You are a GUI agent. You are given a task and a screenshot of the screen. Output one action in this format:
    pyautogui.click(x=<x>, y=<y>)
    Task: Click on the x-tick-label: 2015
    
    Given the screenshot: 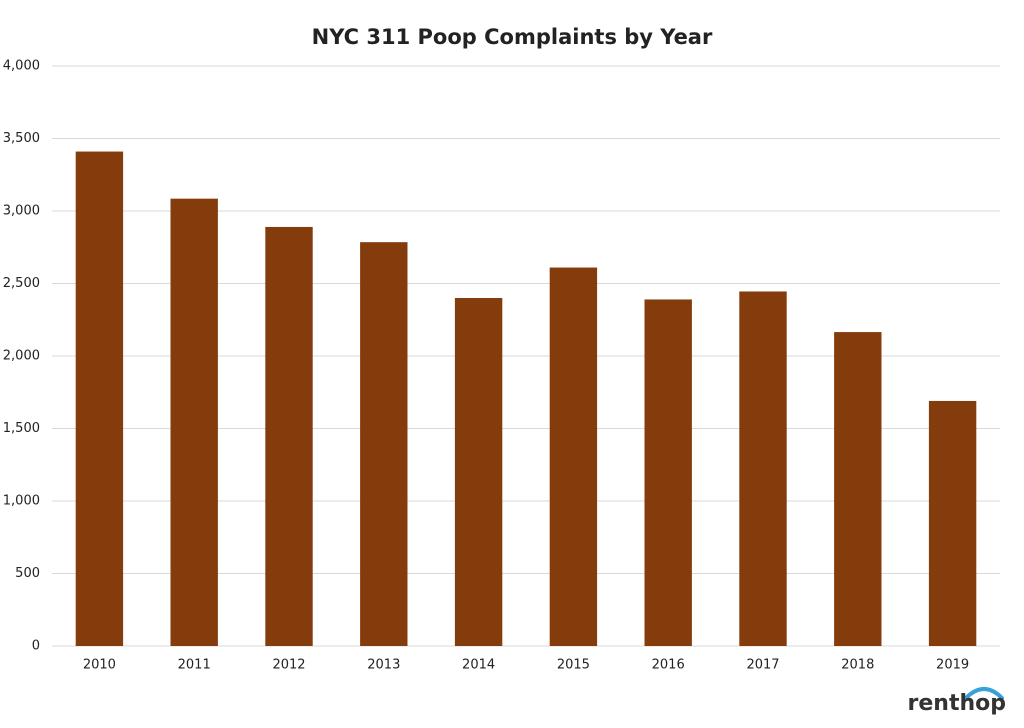 What is the action you would take?
    pyautogui.click(x=573, y=665)
    